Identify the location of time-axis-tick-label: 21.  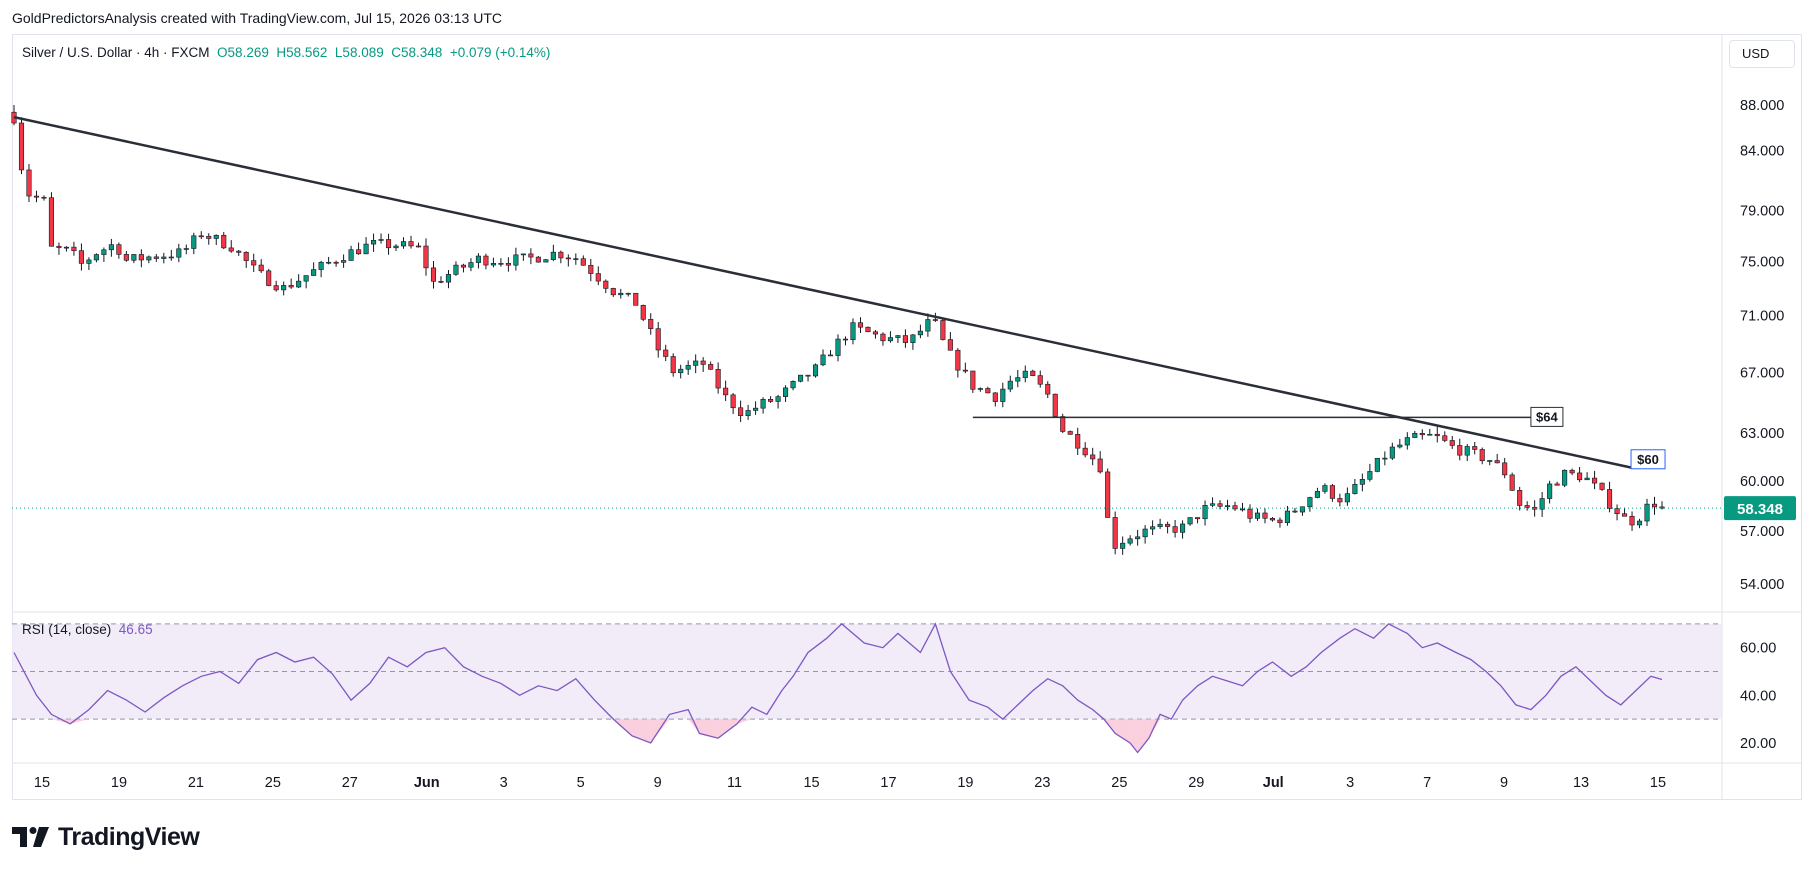
(196, 783).